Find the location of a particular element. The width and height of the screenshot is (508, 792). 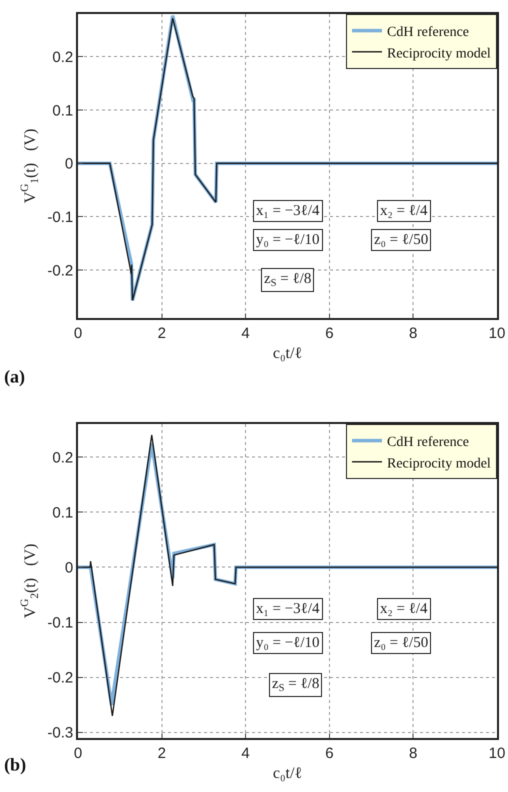

text: (b) is located at coordinates (15, 764).